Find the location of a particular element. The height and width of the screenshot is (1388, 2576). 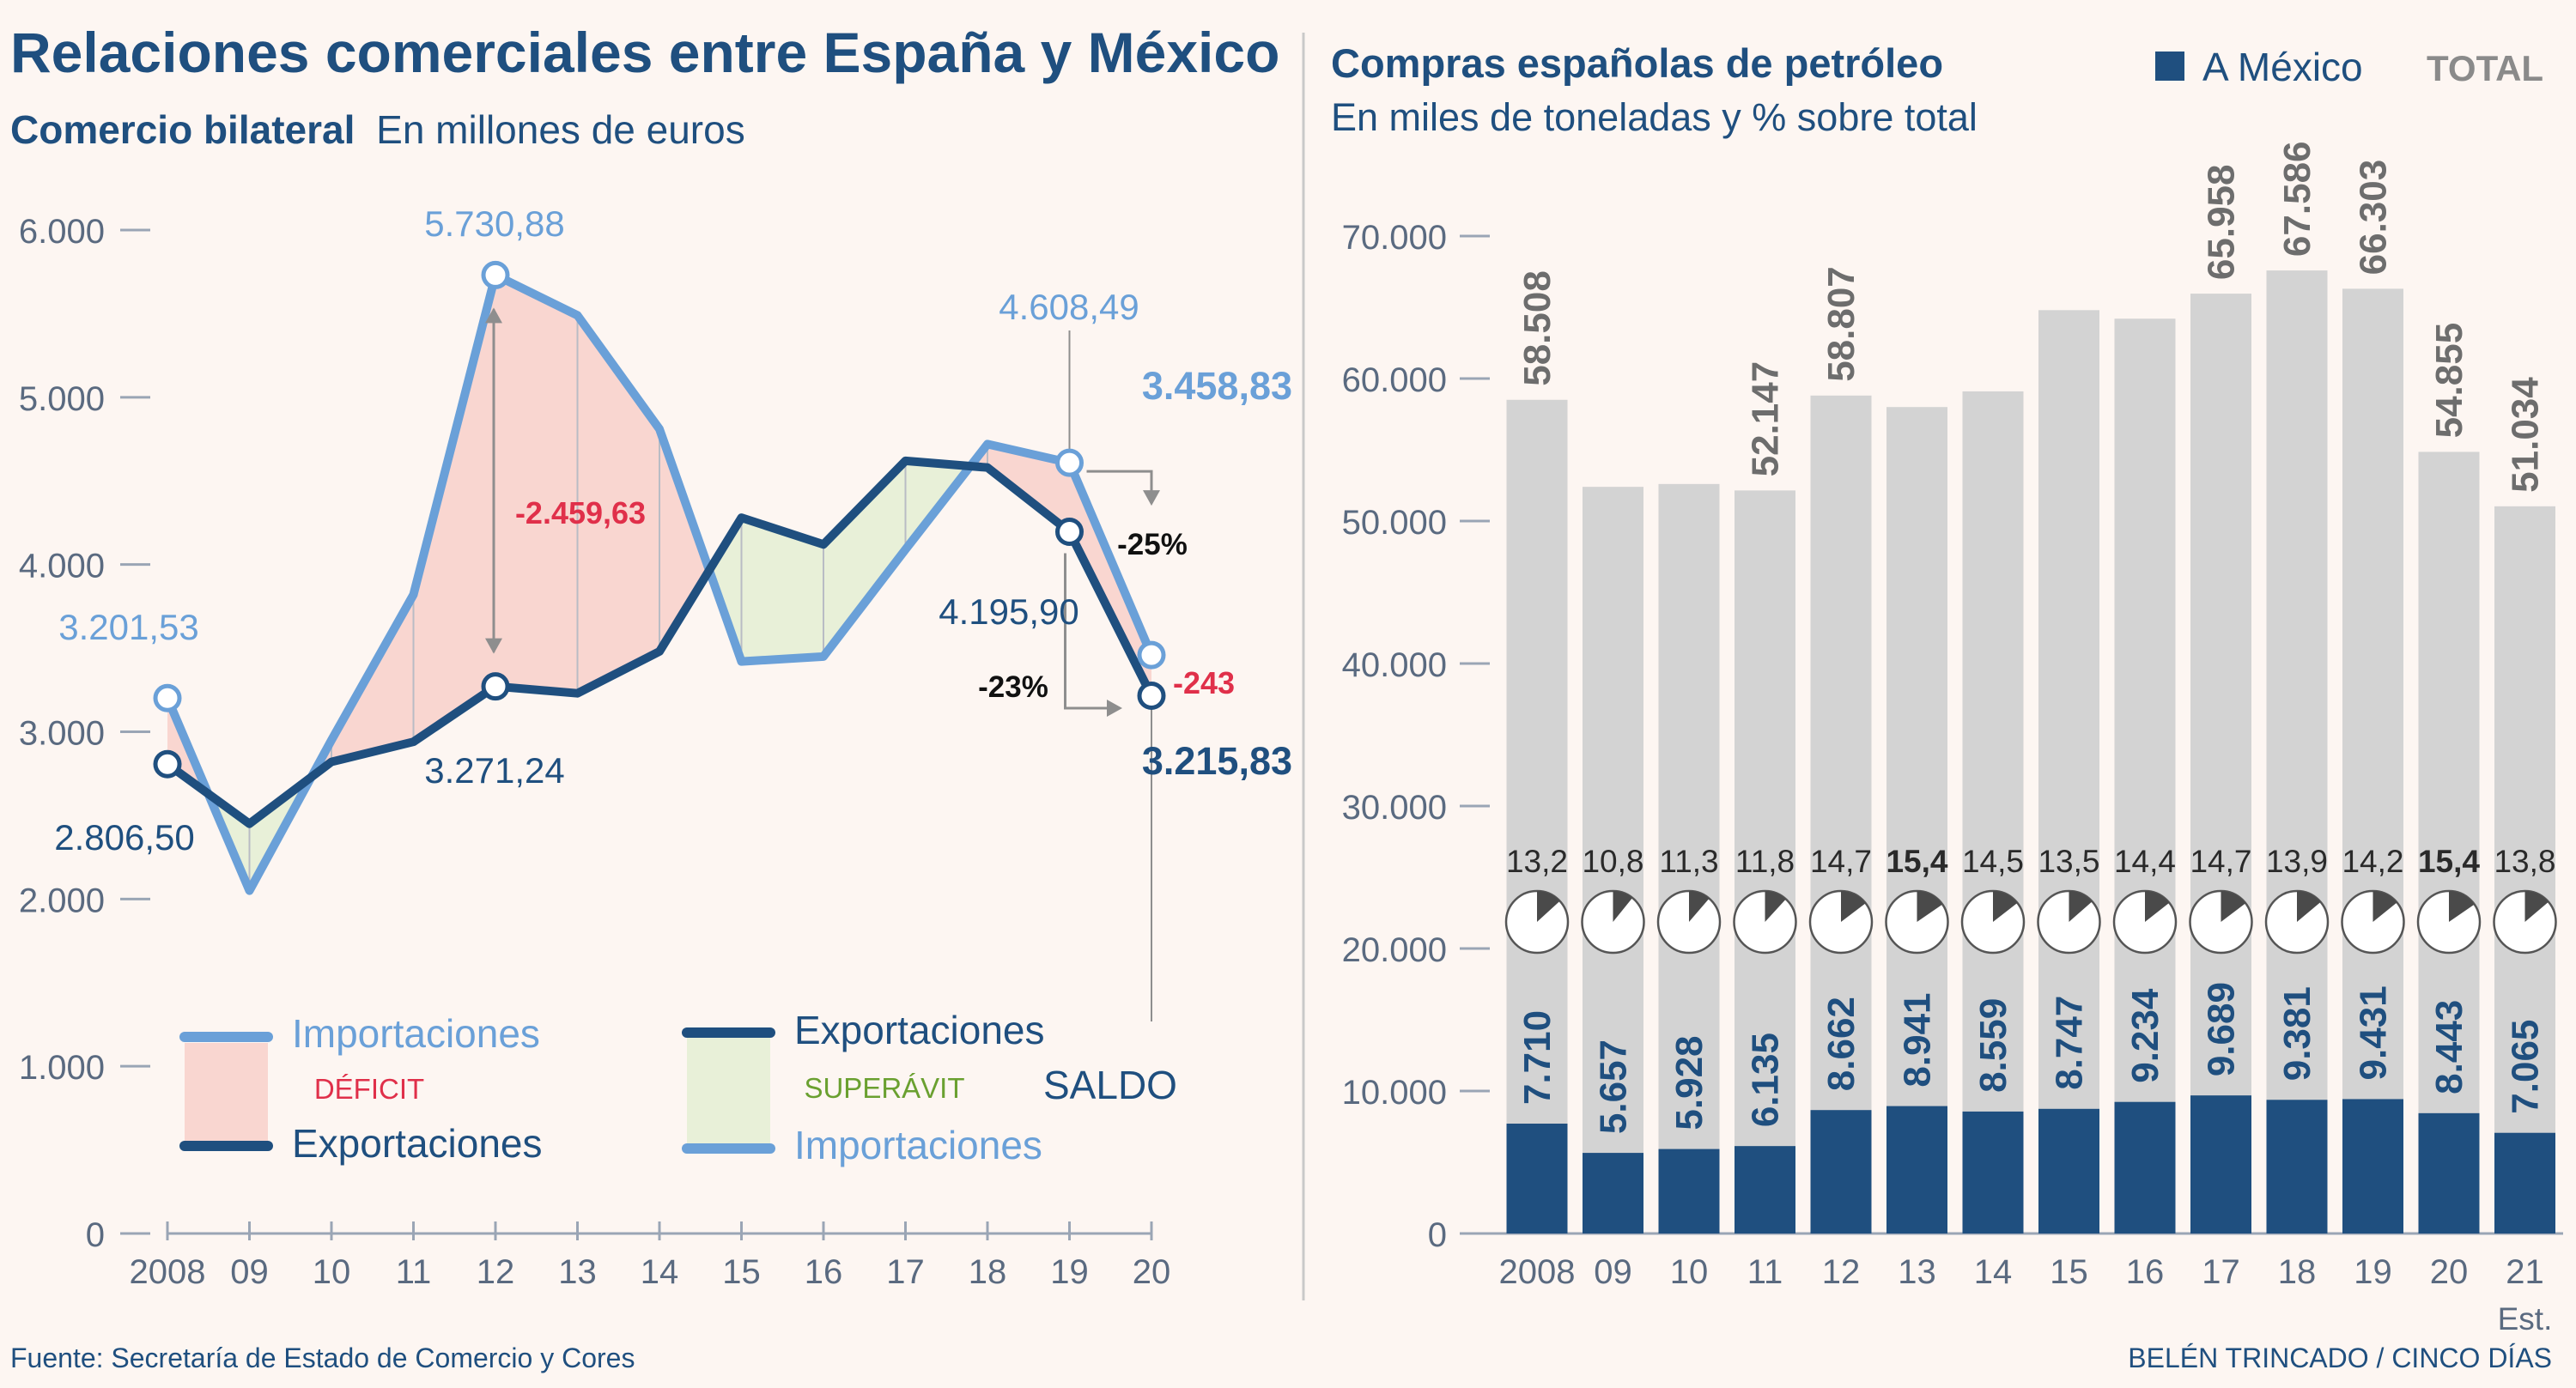

legend-mexico-label: A México is located at coordinates (2282, 67).